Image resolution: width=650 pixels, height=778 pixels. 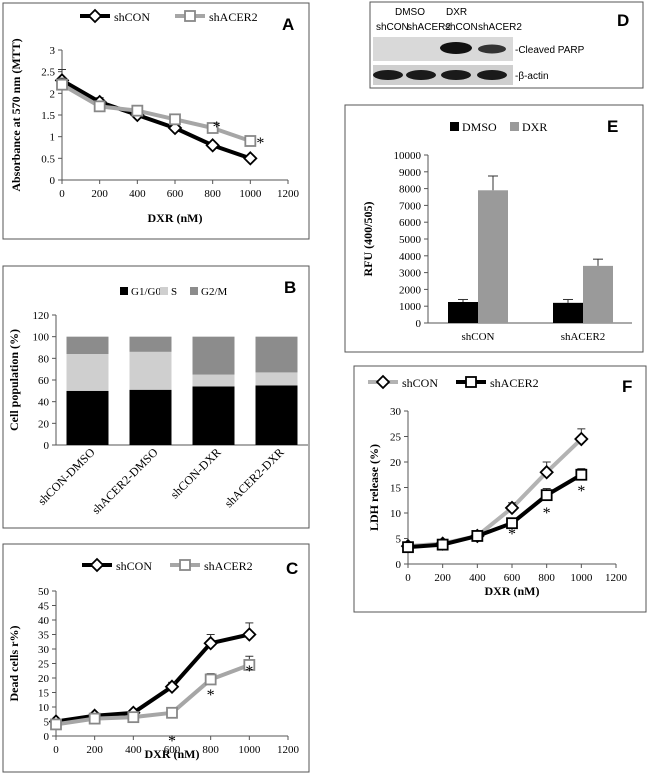 What do you see at coordinates (87, 372) in the screenshot?
I see `bar-segment-s` at bounding box center [87, 372].